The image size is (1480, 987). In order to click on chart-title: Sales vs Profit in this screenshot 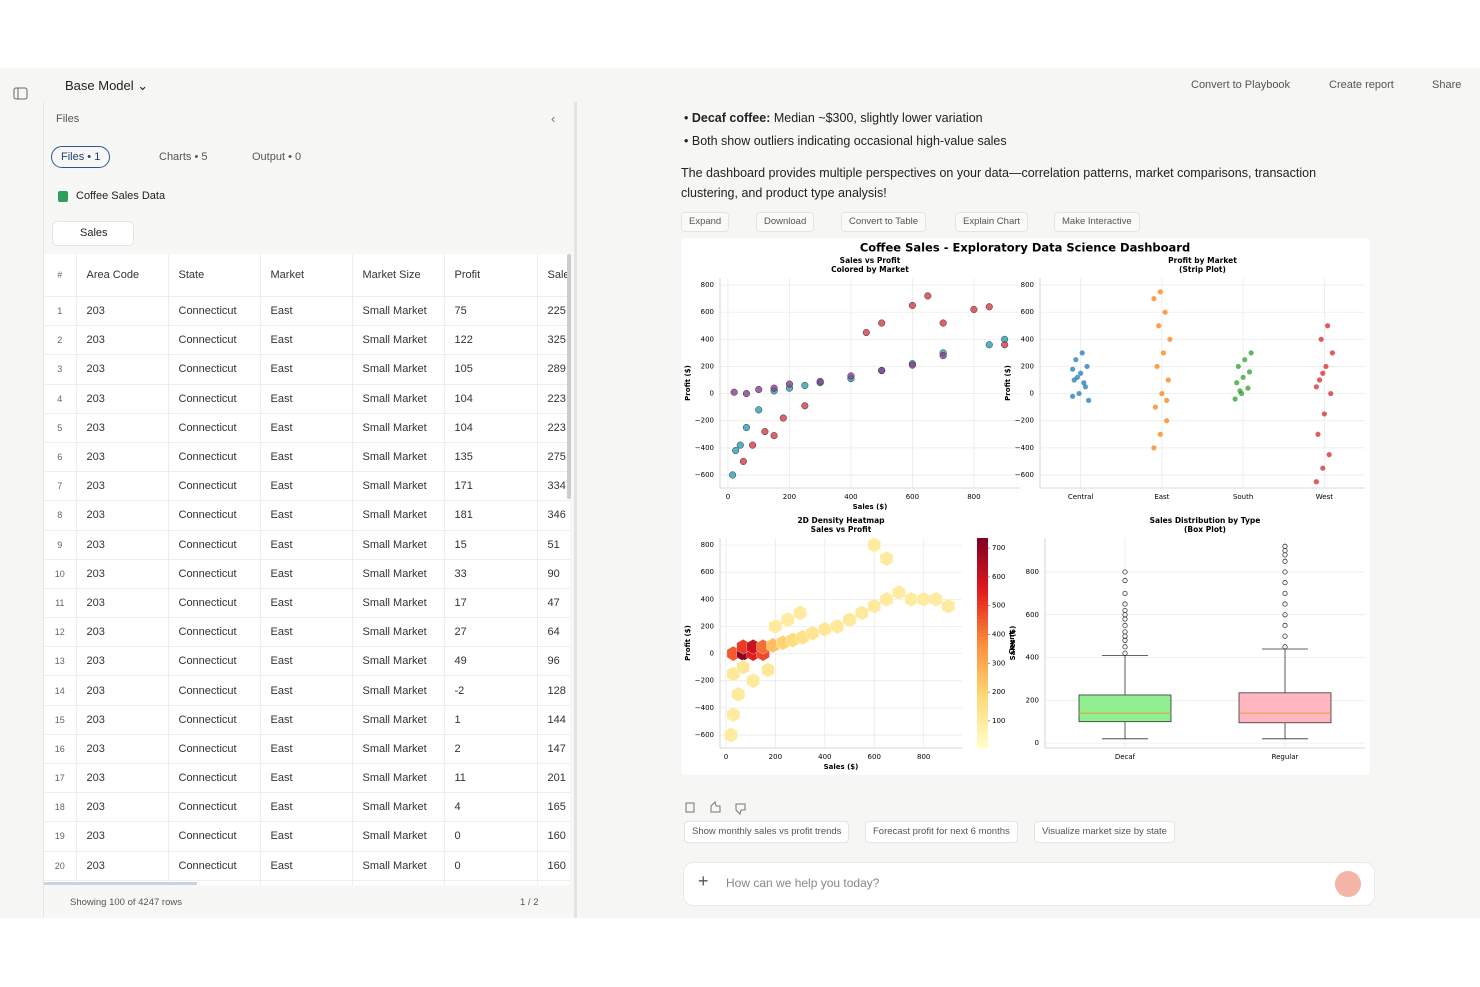, I will do `click(870, 260)`.